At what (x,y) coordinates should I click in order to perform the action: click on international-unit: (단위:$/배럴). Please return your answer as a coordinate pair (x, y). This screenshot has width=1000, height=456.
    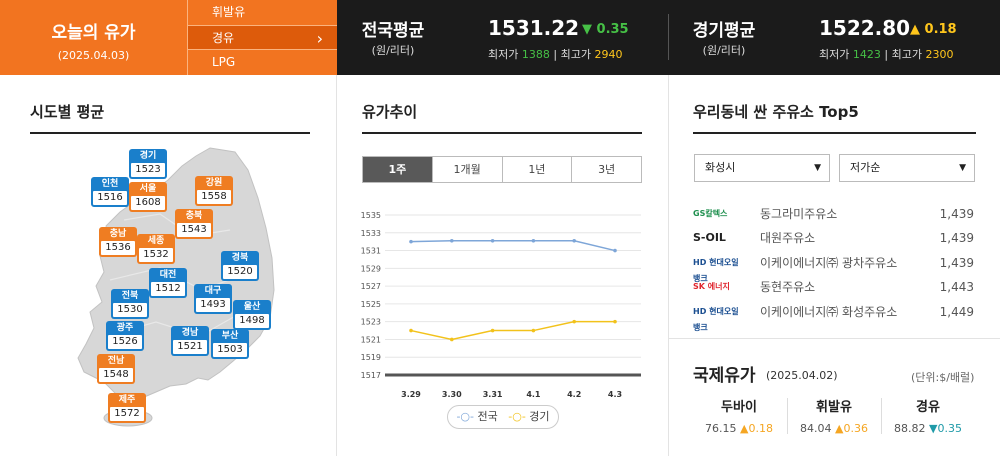
    Looking at the image, I should click on (943, 377).